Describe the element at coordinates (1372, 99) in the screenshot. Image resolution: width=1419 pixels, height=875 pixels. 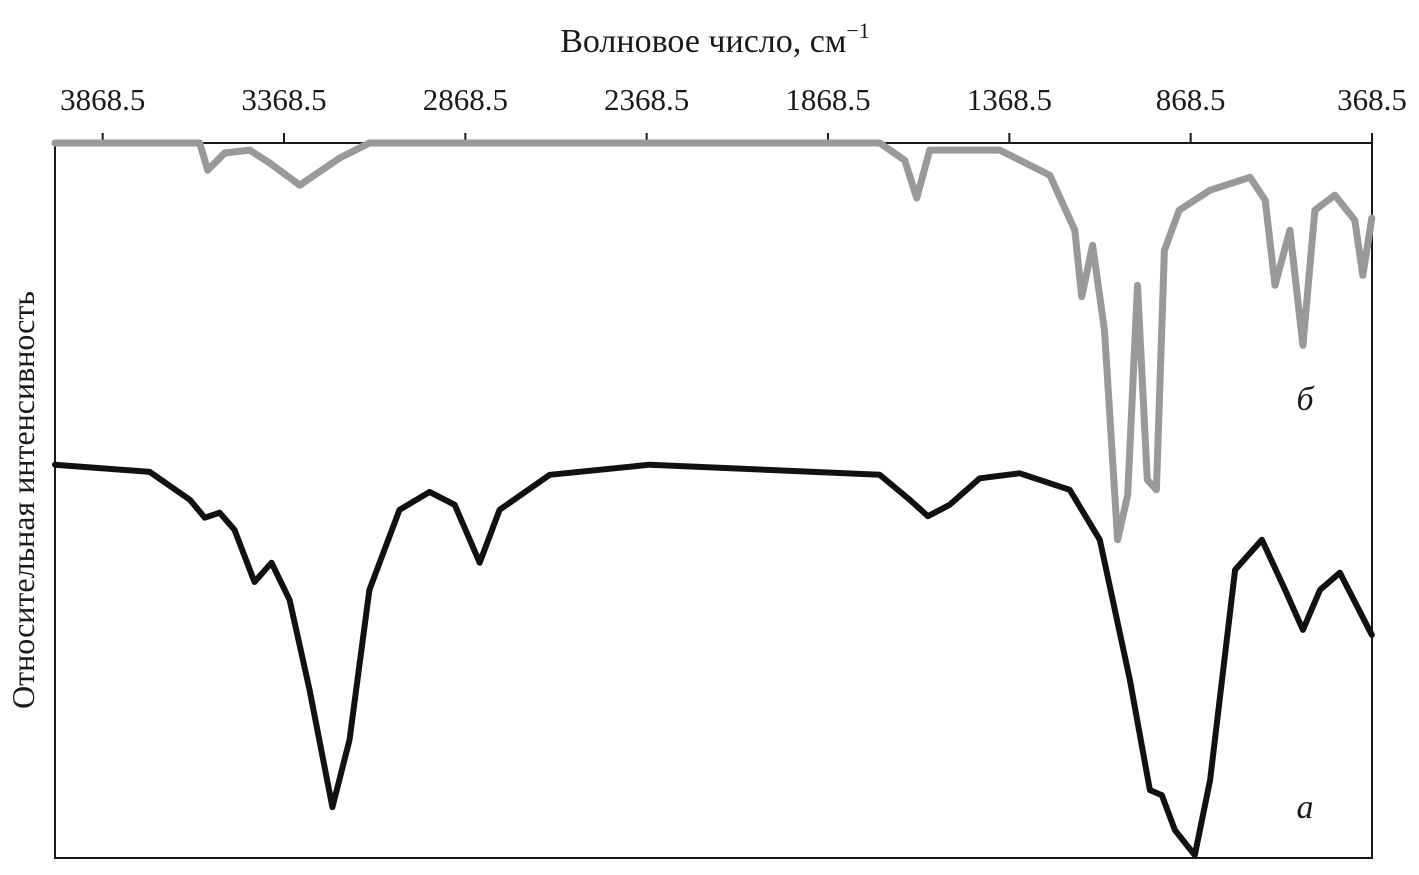
I see `x-tick-label: 368.5` at that location.